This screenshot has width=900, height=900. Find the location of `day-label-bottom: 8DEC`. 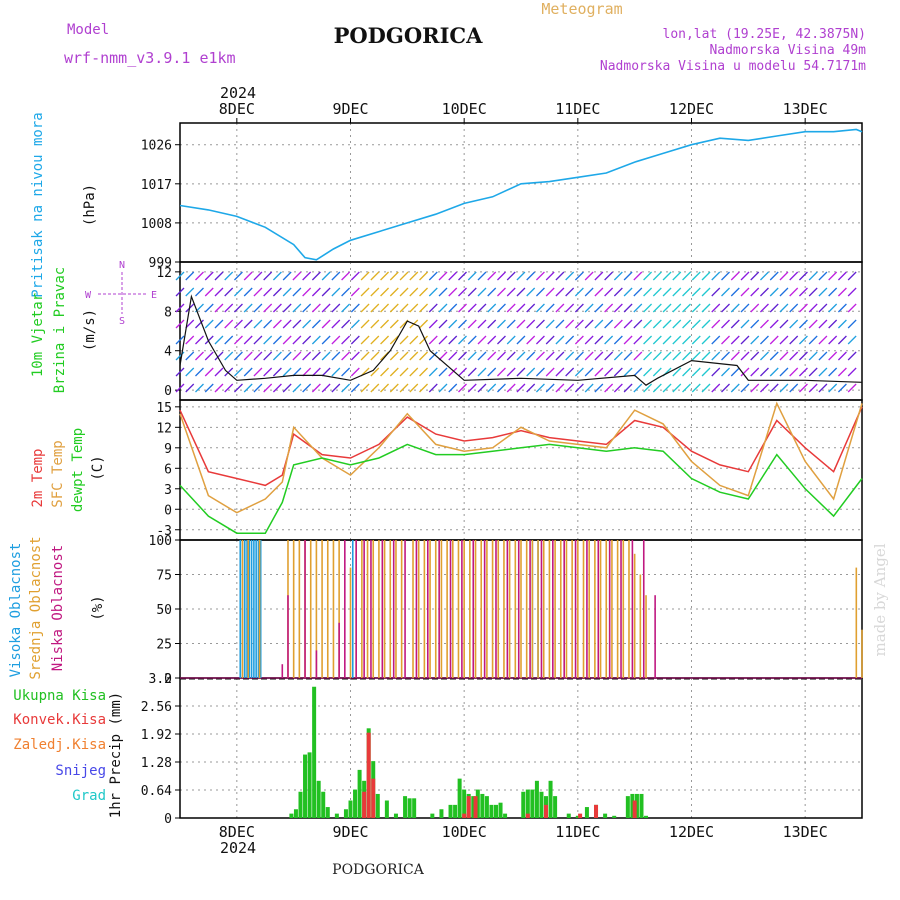

day-label-bottom: 8DEC is located at coordinates (237, 832).